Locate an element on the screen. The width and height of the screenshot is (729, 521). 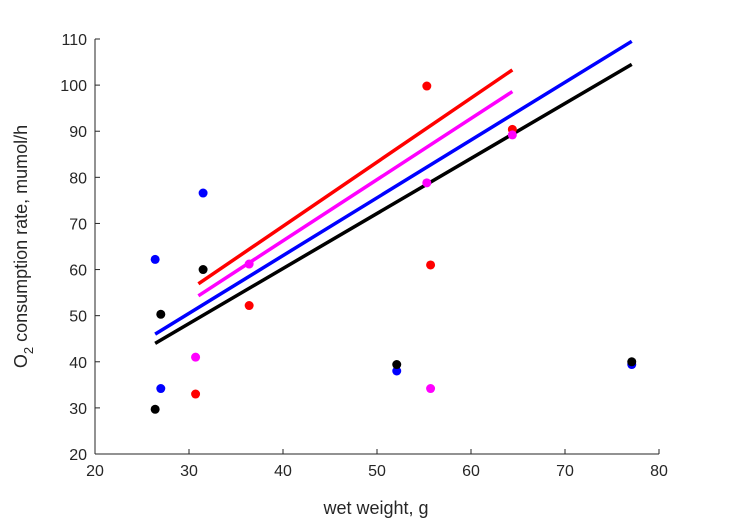
y-axis-label: O2 consumption rate, mumol/h is located at coordinates (23, 246).